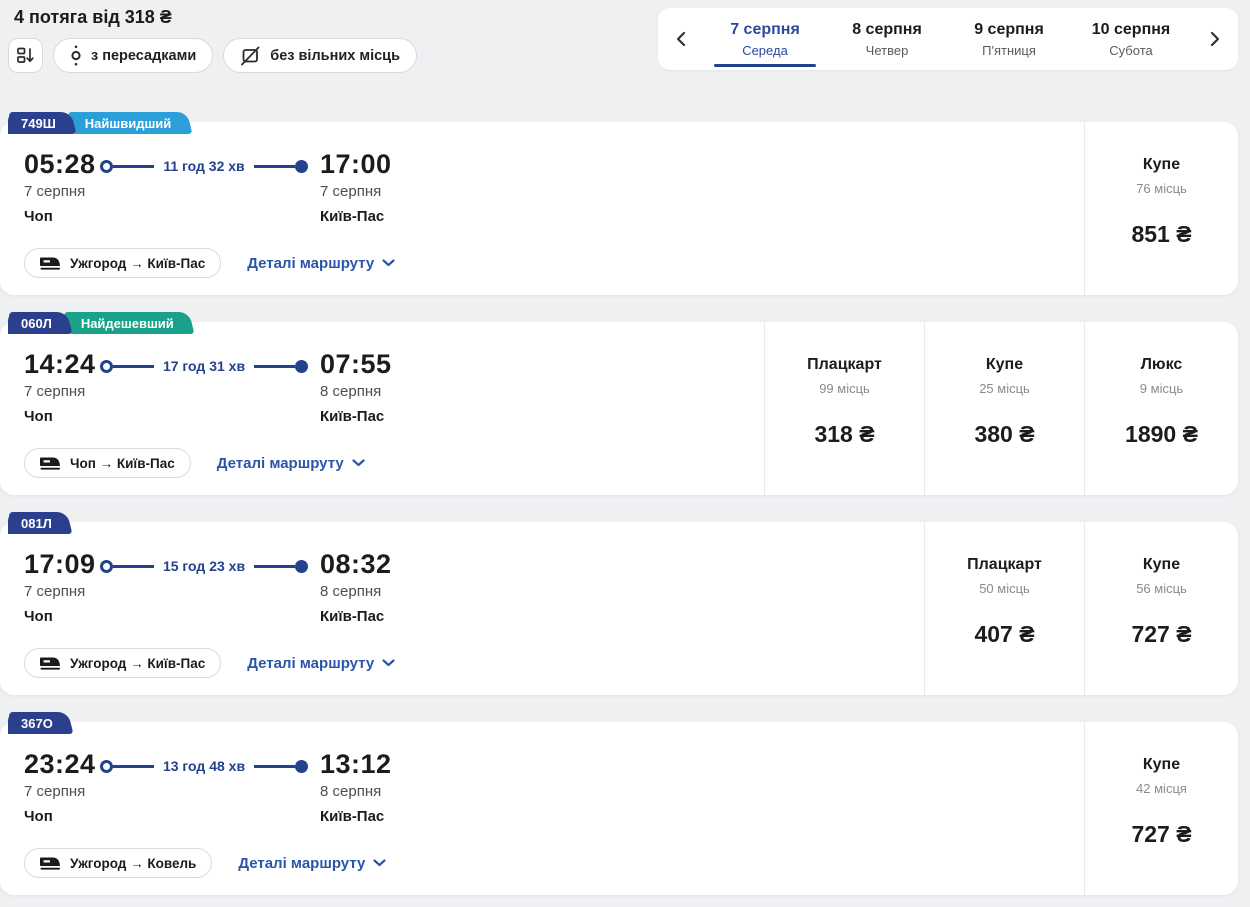 This screenshot has width=1250, height=907. What do you see at coordinates (1004, 408) in the screenshot?
I see `class-option-kupe: Купе 25 місць 380 ₴` at bounding box center [1004, 408].